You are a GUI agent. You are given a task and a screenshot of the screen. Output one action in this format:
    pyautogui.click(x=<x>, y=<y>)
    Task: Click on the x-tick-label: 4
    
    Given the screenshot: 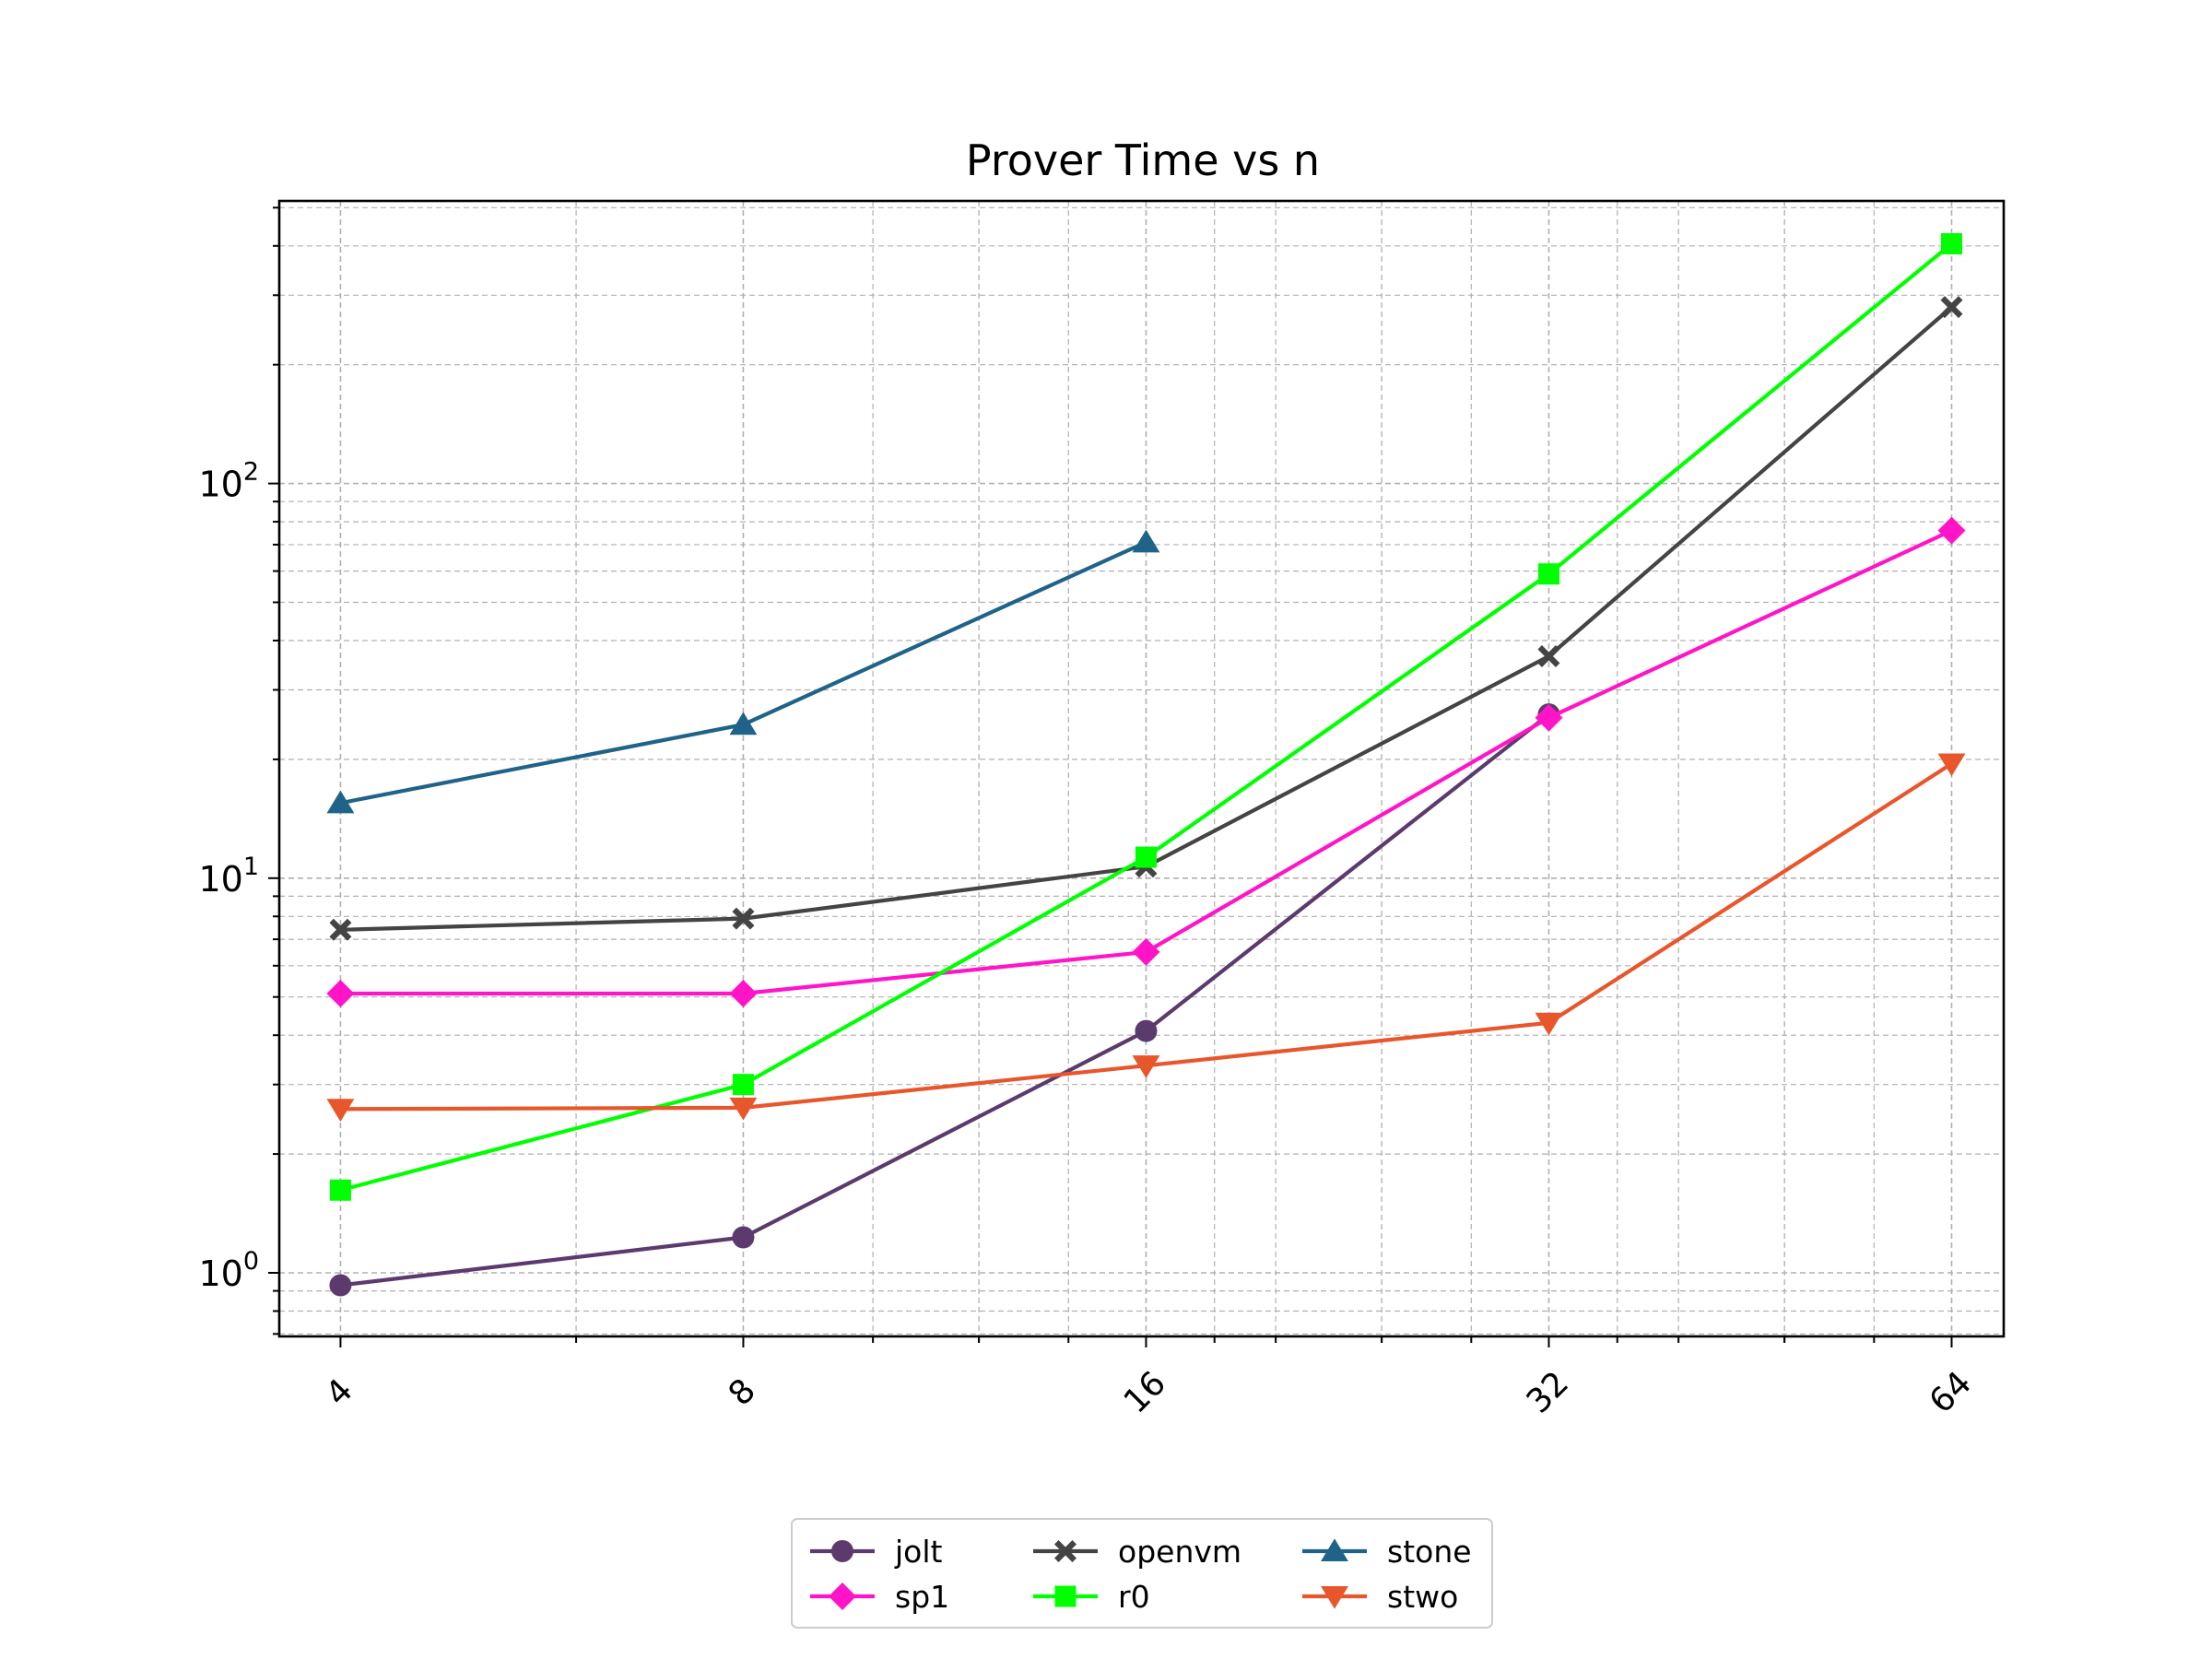 What is the action you would take?
    pyautogui.click(x=339, y=1392)
    